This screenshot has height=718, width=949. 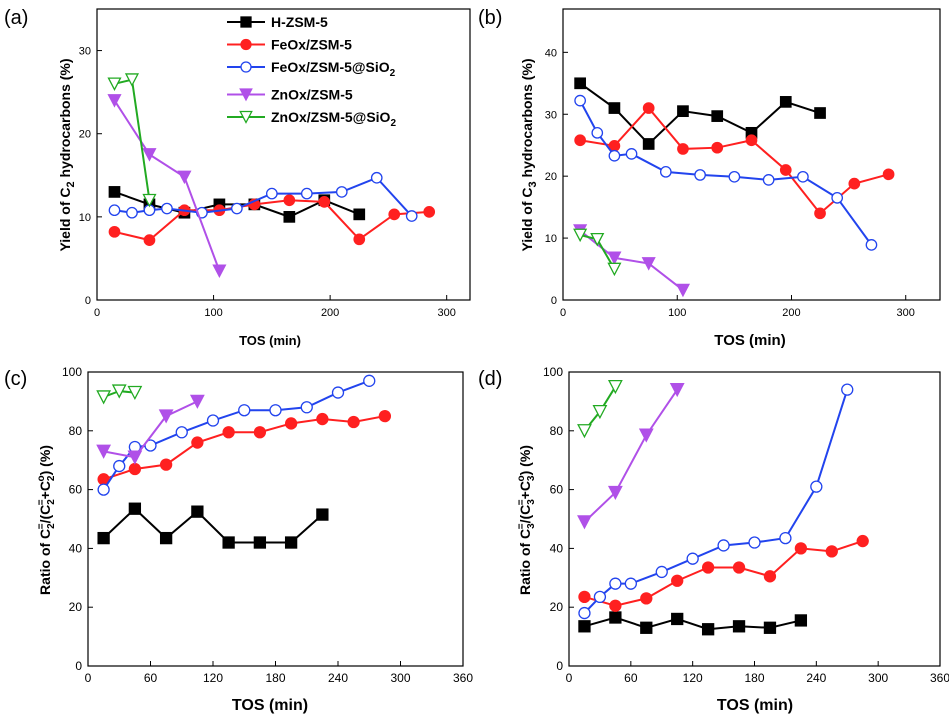 I want to click on legend-entry-znox-zsm-5-sio2: ZnOx/ZSM-5@SiO2, so click(x=311, y=119).